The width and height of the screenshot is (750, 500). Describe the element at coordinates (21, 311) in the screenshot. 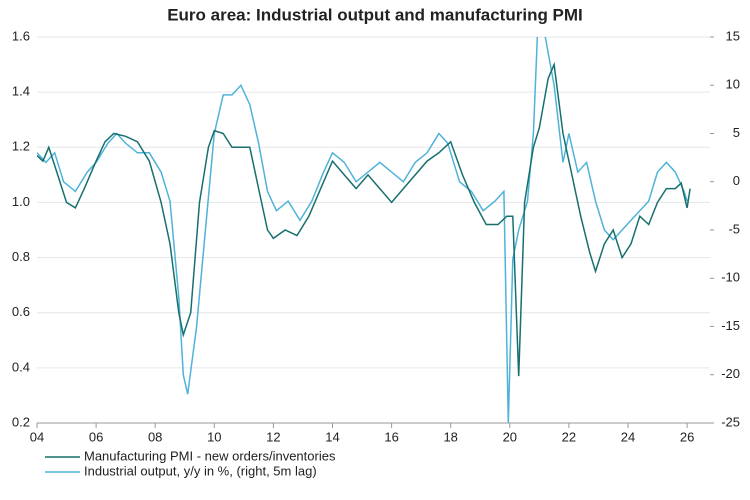

I see `y-tick-label: 0.6` at that location.